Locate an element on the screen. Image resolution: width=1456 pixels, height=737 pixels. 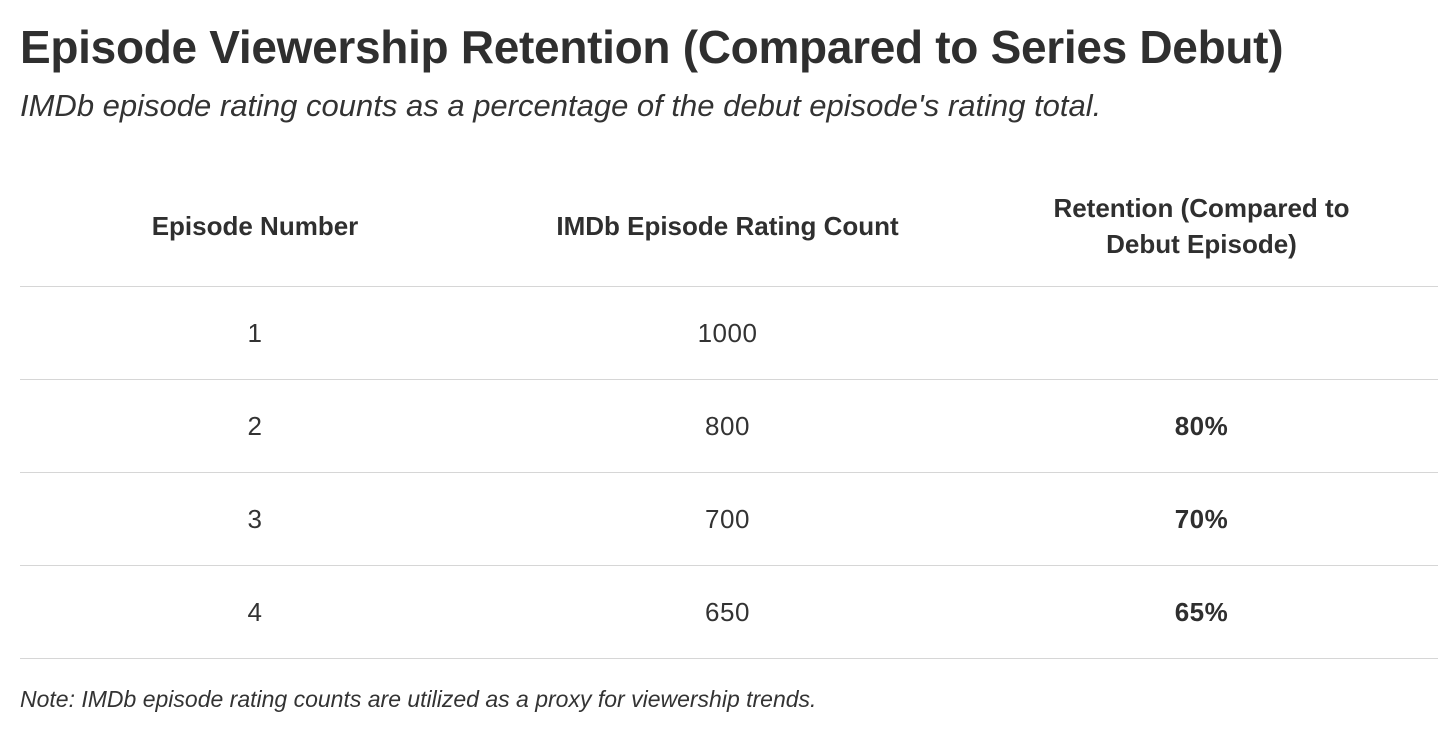
episode-number-cell: 1 is located at coordinates (255, 332).